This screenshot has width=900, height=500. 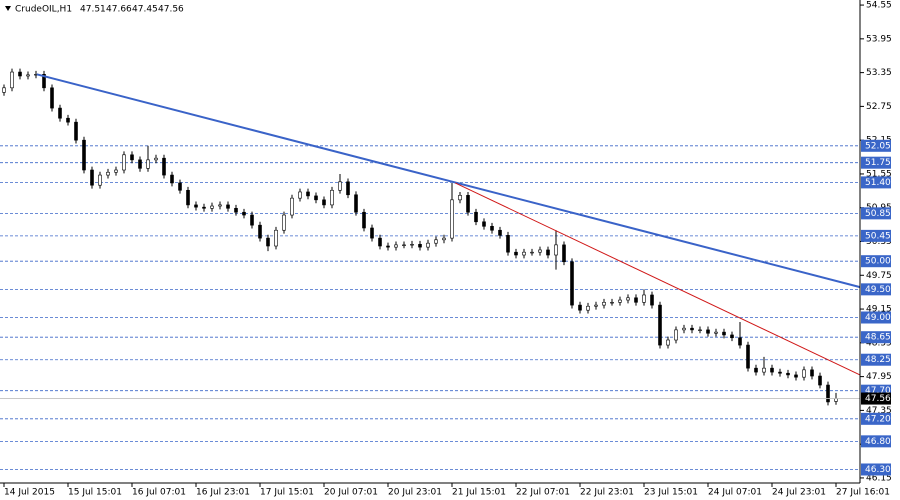 I want to click on y-tick-label: 53.35, so click(x=879, y=73).